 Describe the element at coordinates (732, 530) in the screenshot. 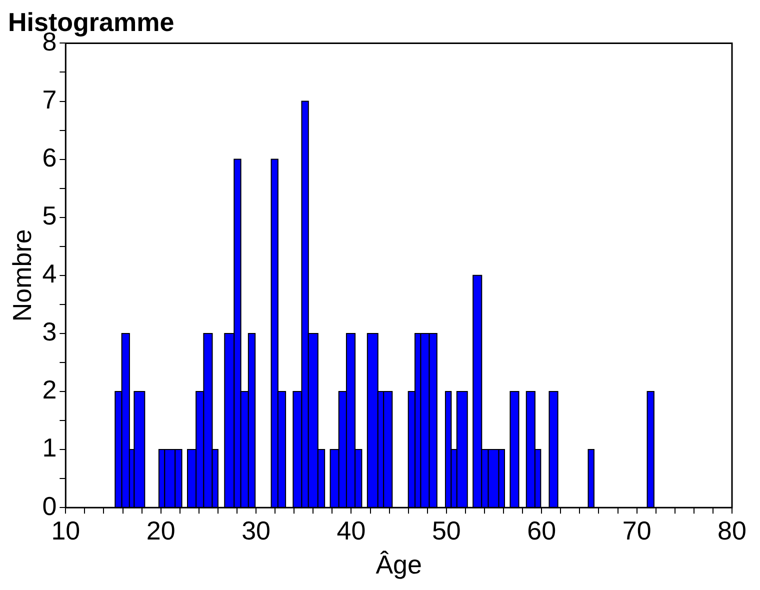

I see `x-tick-label: 80` at that location.